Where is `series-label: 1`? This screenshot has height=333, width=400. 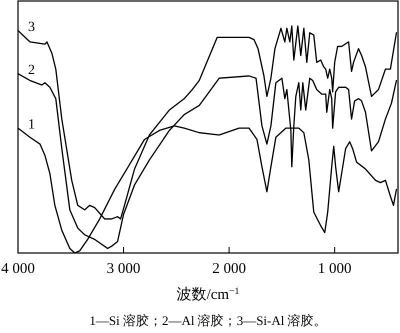 series-label: 1 is located at coordinates (31, 124).